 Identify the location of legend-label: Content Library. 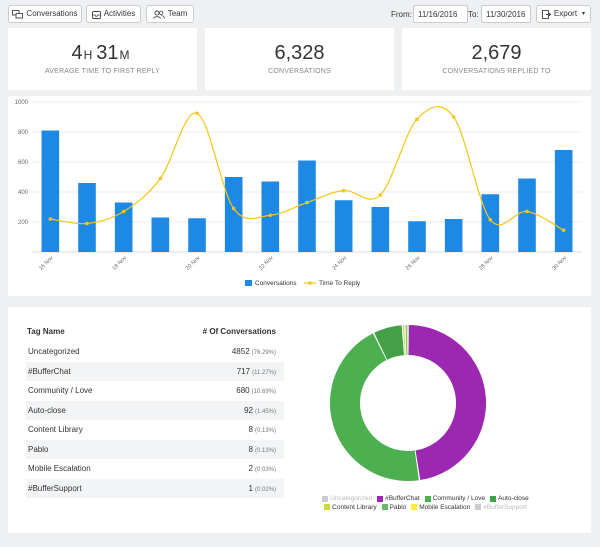
(354, 507).